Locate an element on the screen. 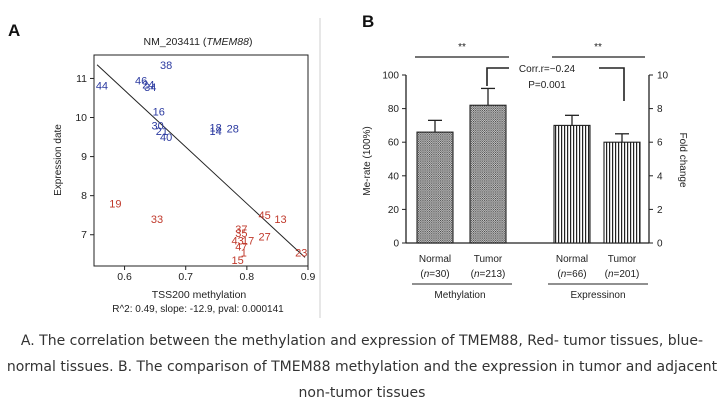  scatter-point: 43 is located at coordinates (238, 242).